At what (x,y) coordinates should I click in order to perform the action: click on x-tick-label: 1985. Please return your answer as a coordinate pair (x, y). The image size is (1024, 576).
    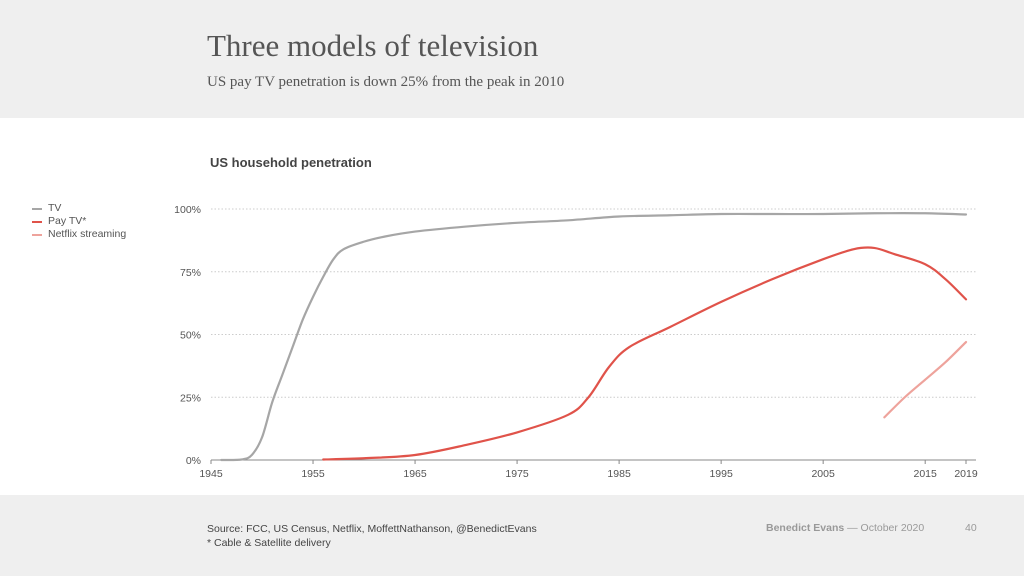
    Looking at the image, I should click on (619, 474).